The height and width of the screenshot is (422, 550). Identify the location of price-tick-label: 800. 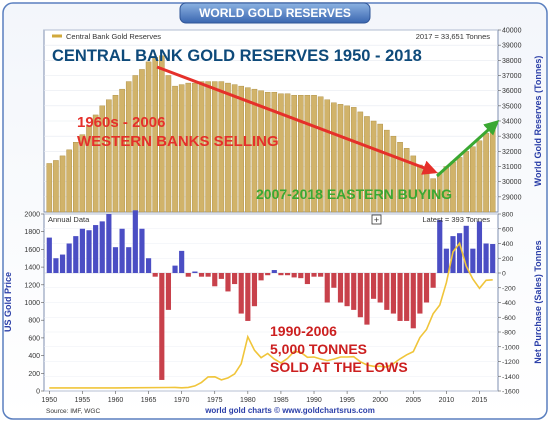
(34, 321).